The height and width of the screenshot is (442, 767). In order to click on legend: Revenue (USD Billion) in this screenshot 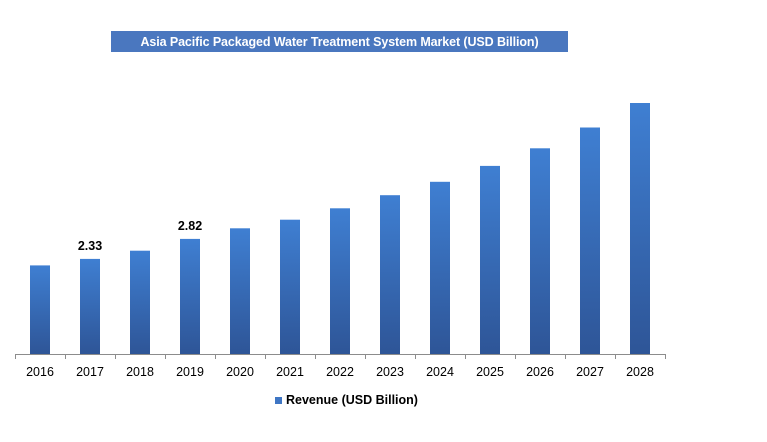, I will do `click(346, 400)`.